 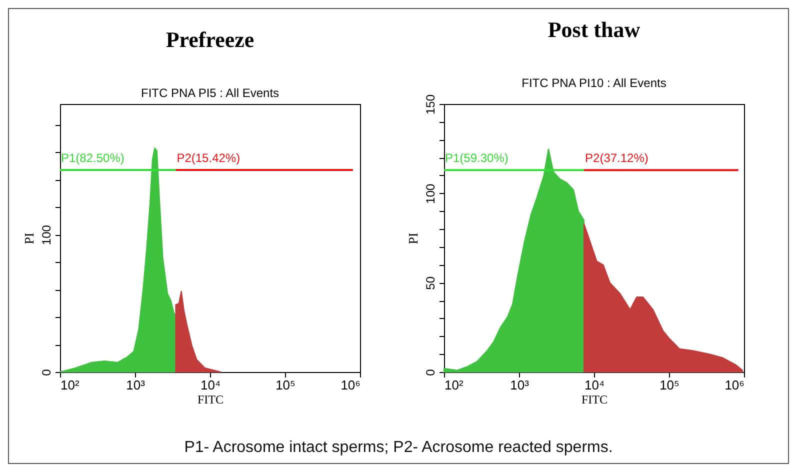 I want to click on annotation: P2(37.12%), so click(x=616, y=158).